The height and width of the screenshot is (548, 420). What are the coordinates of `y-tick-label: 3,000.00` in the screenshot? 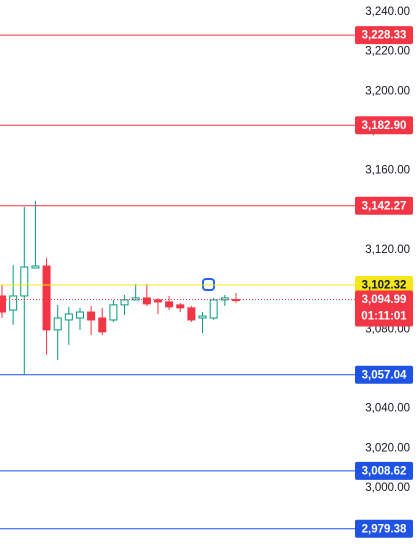 It's located at (387, 488).